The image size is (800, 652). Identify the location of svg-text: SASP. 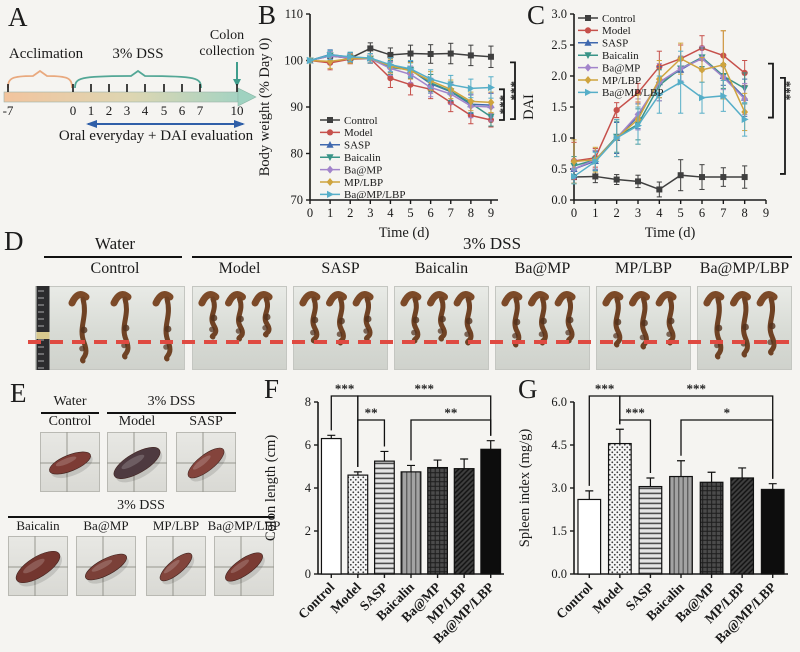
(357, 146).